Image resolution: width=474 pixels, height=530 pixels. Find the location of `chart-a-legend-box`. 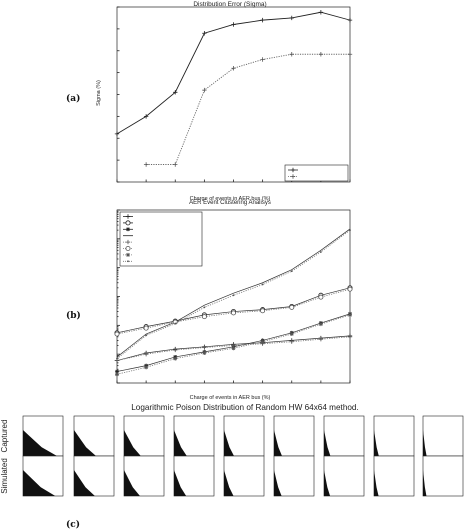

chart-a-legend-box is located at coordinates (316, 173).